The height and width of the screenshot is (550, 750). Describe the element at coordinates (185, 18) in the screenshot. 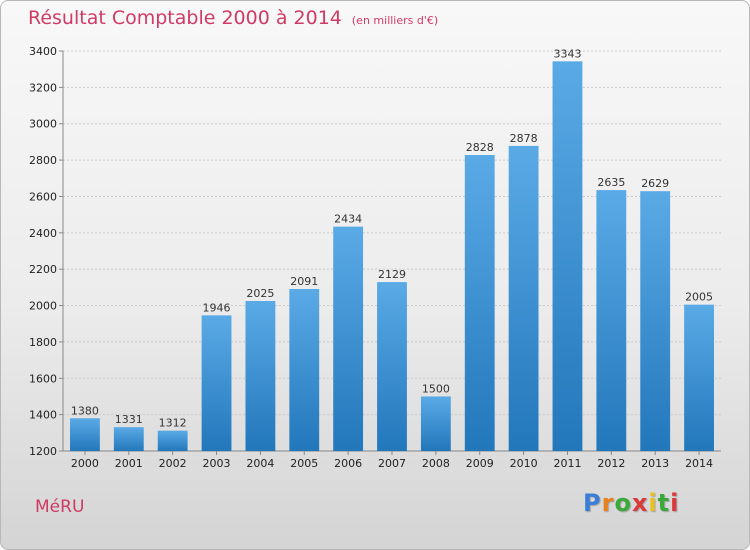

I see `chart-title-text: Résultat Comptable 2000 à 2014` at that location.